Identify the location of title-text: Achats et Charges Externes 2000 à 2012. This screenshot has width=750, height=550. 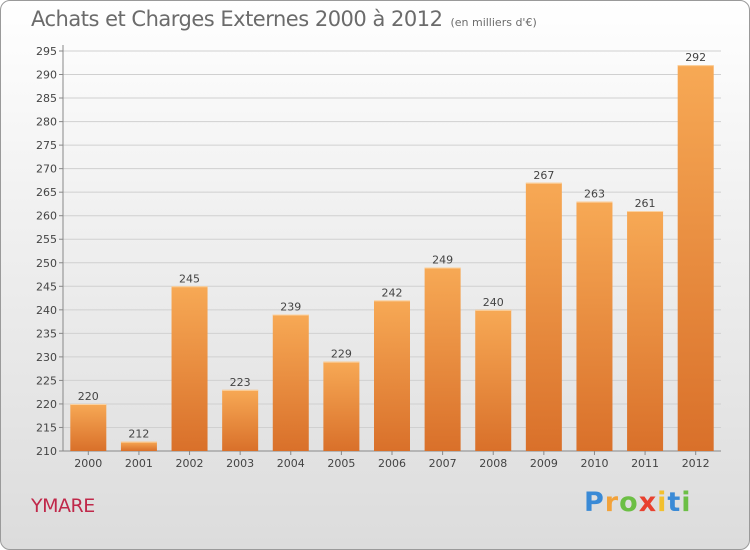
(237, 19).